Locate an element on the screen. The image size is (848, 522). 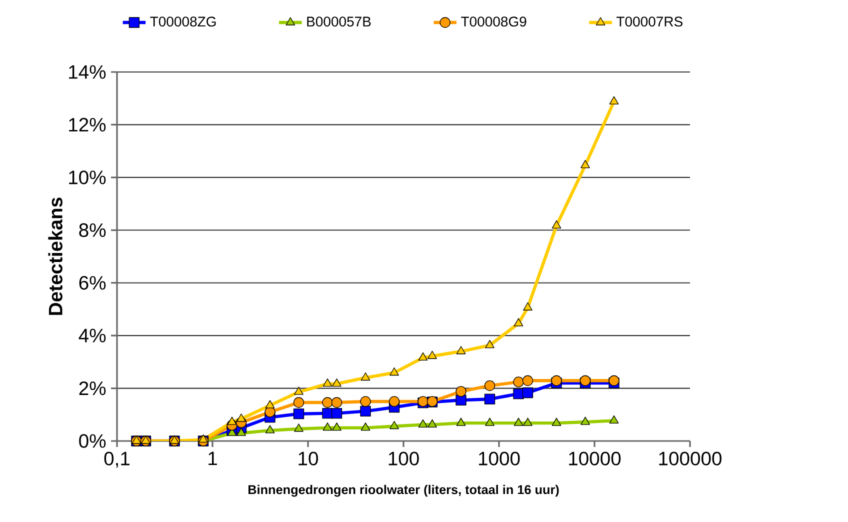
y-tick-label: 2% is located at coordinates (92, 388).